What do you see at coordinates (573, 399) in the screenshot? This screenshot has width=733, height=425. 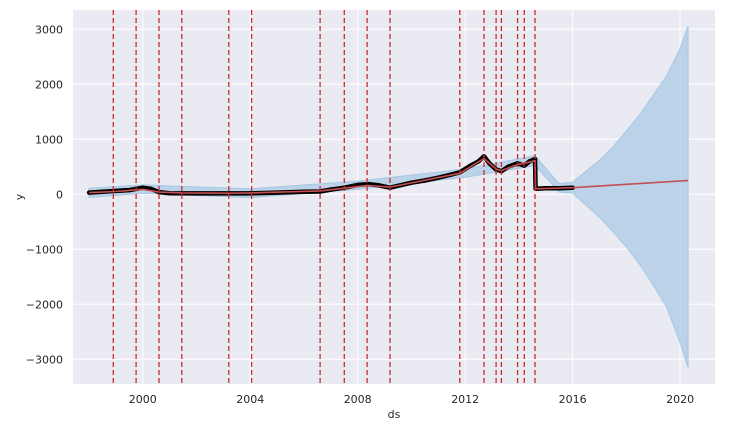 I see `x-tick-label: 2016` at bounding box center [573, 399].